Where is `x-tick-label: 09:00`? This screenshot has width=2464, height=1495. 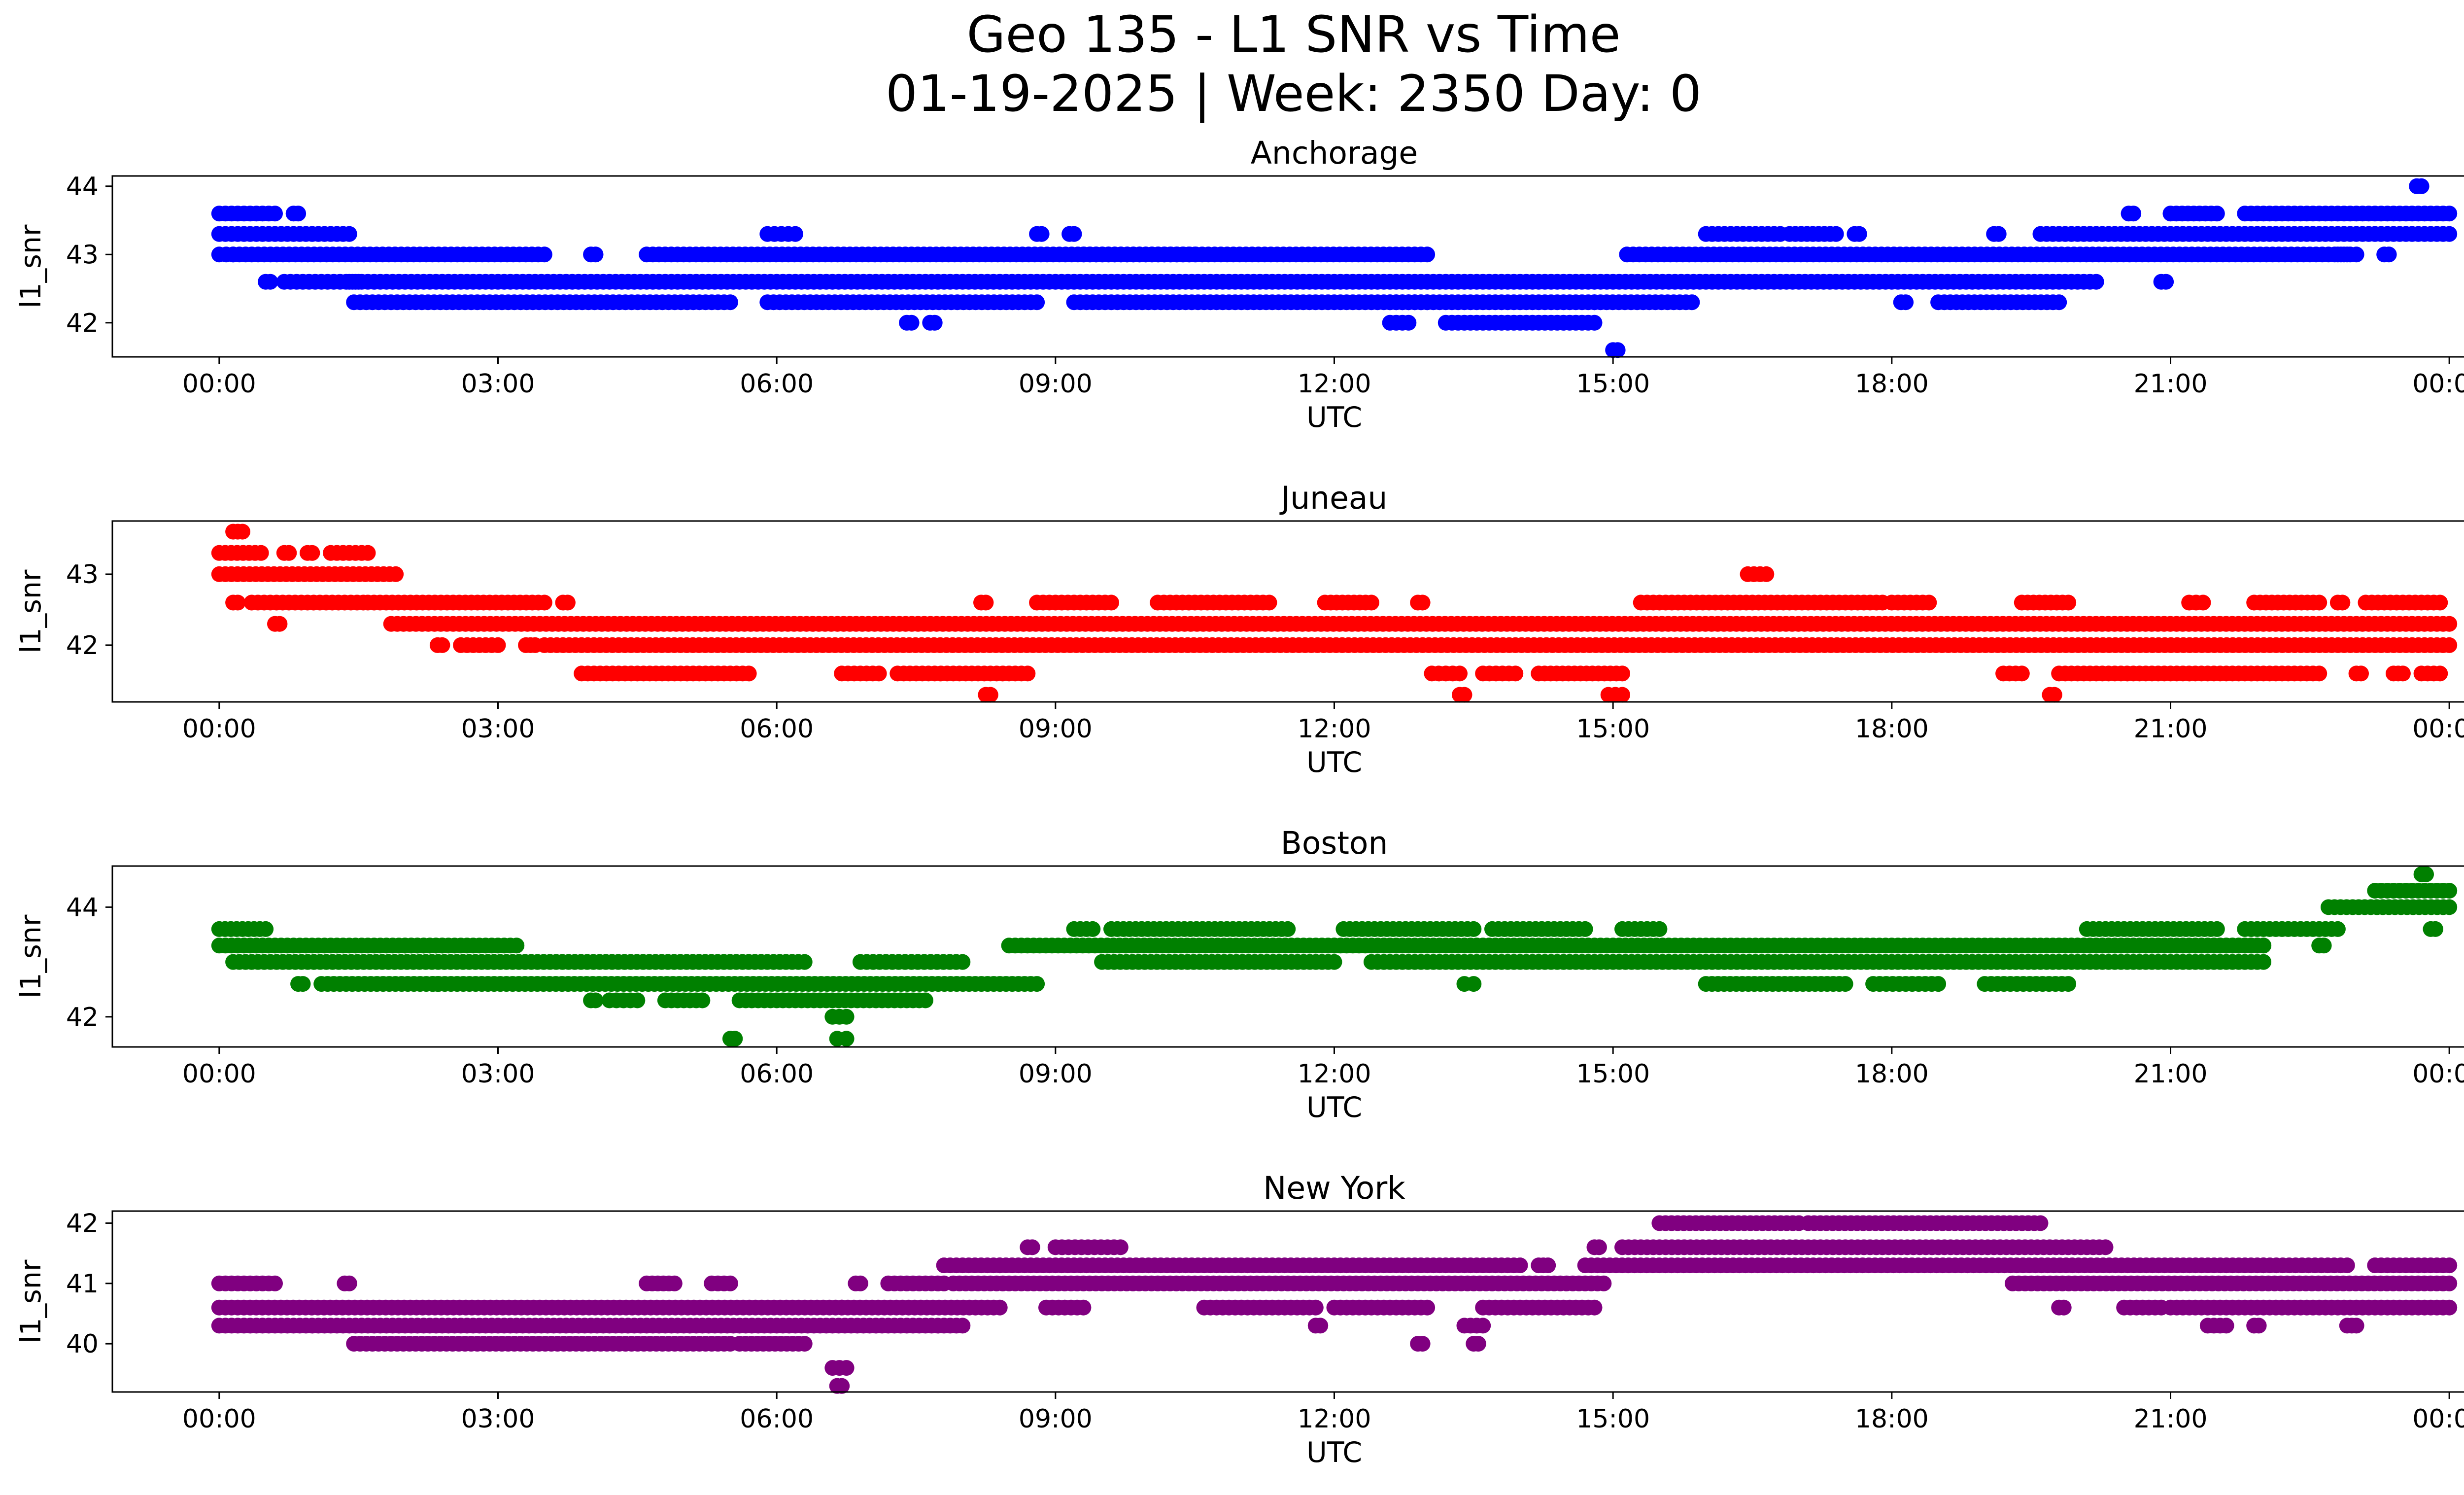 x-tick-label: 09:00 is located at coordinates (1056, 1419).